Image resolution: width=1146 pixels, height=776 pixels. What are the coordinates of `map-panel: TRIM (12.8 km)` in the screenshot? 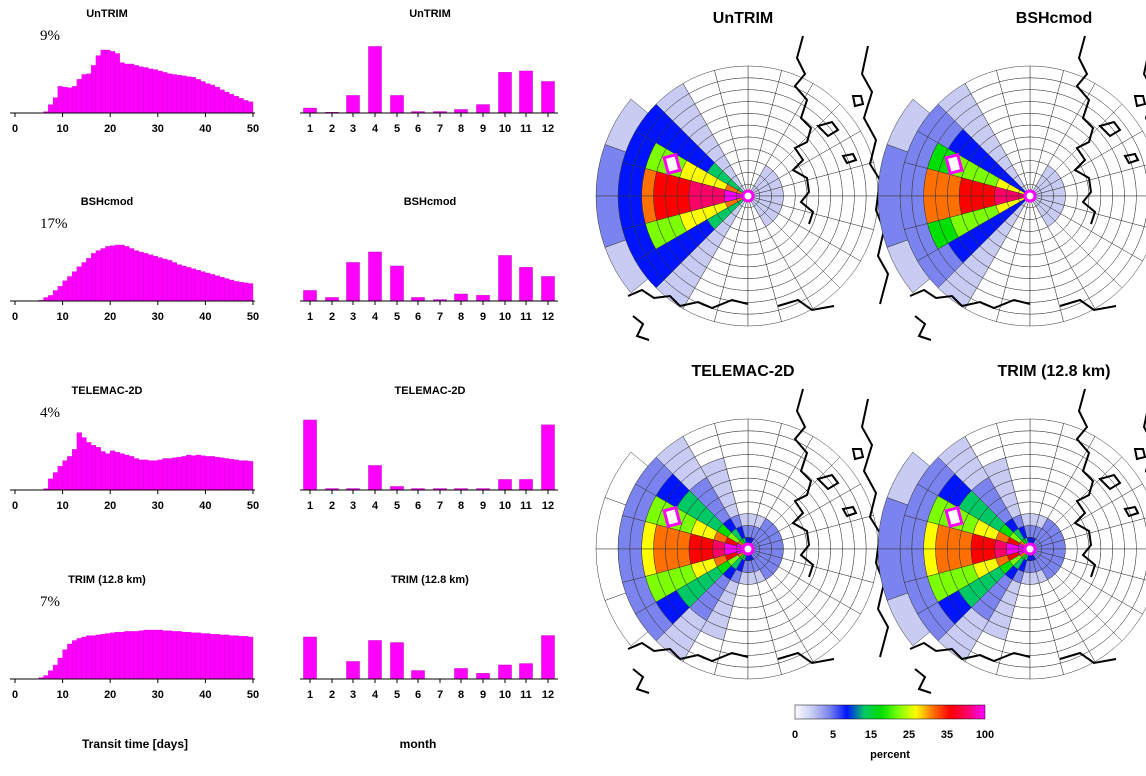 It's located at (1011, 528).